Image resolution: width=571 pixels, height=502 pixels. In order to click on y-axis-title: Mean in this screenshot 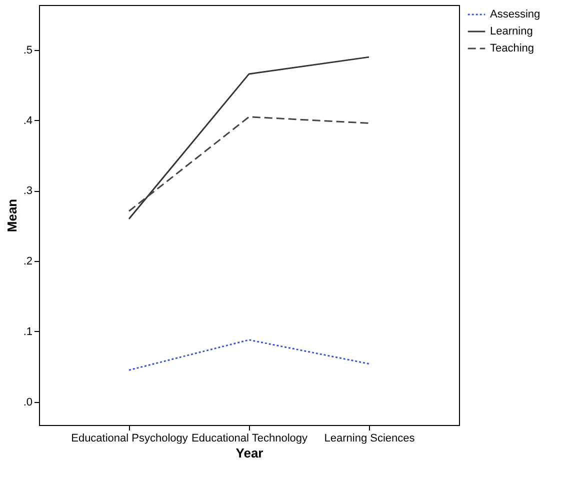, I will do `click(12, 215)`.